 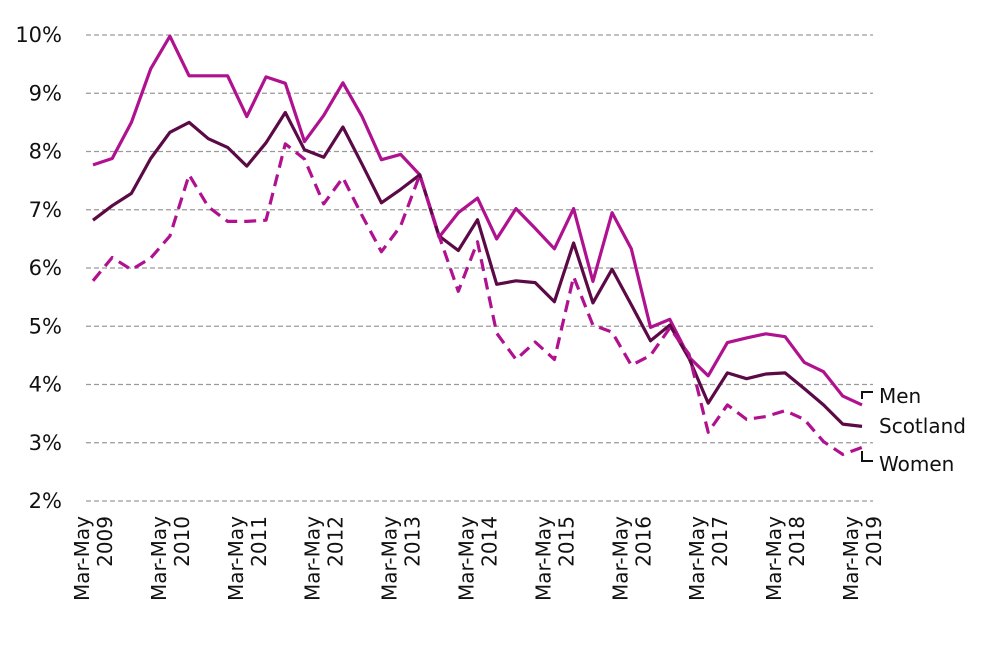 I want to click on x-tick-label-year: 2012, so click(x=336, y=541).